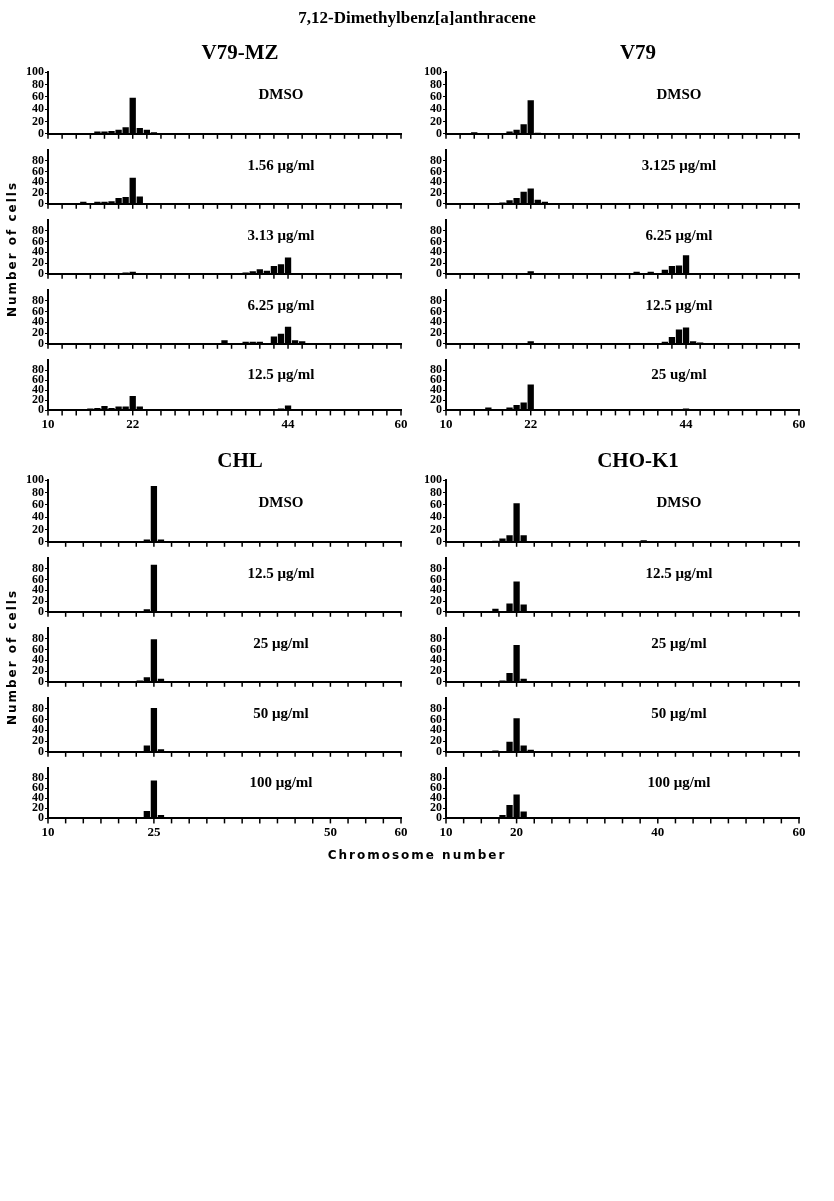 This screenshot has width=834, height=1201. Describe the element at coordinates (417, 18) in the screenshot. I see `text: 7,12-Dimethylbenz[a]anthracene` at that location.